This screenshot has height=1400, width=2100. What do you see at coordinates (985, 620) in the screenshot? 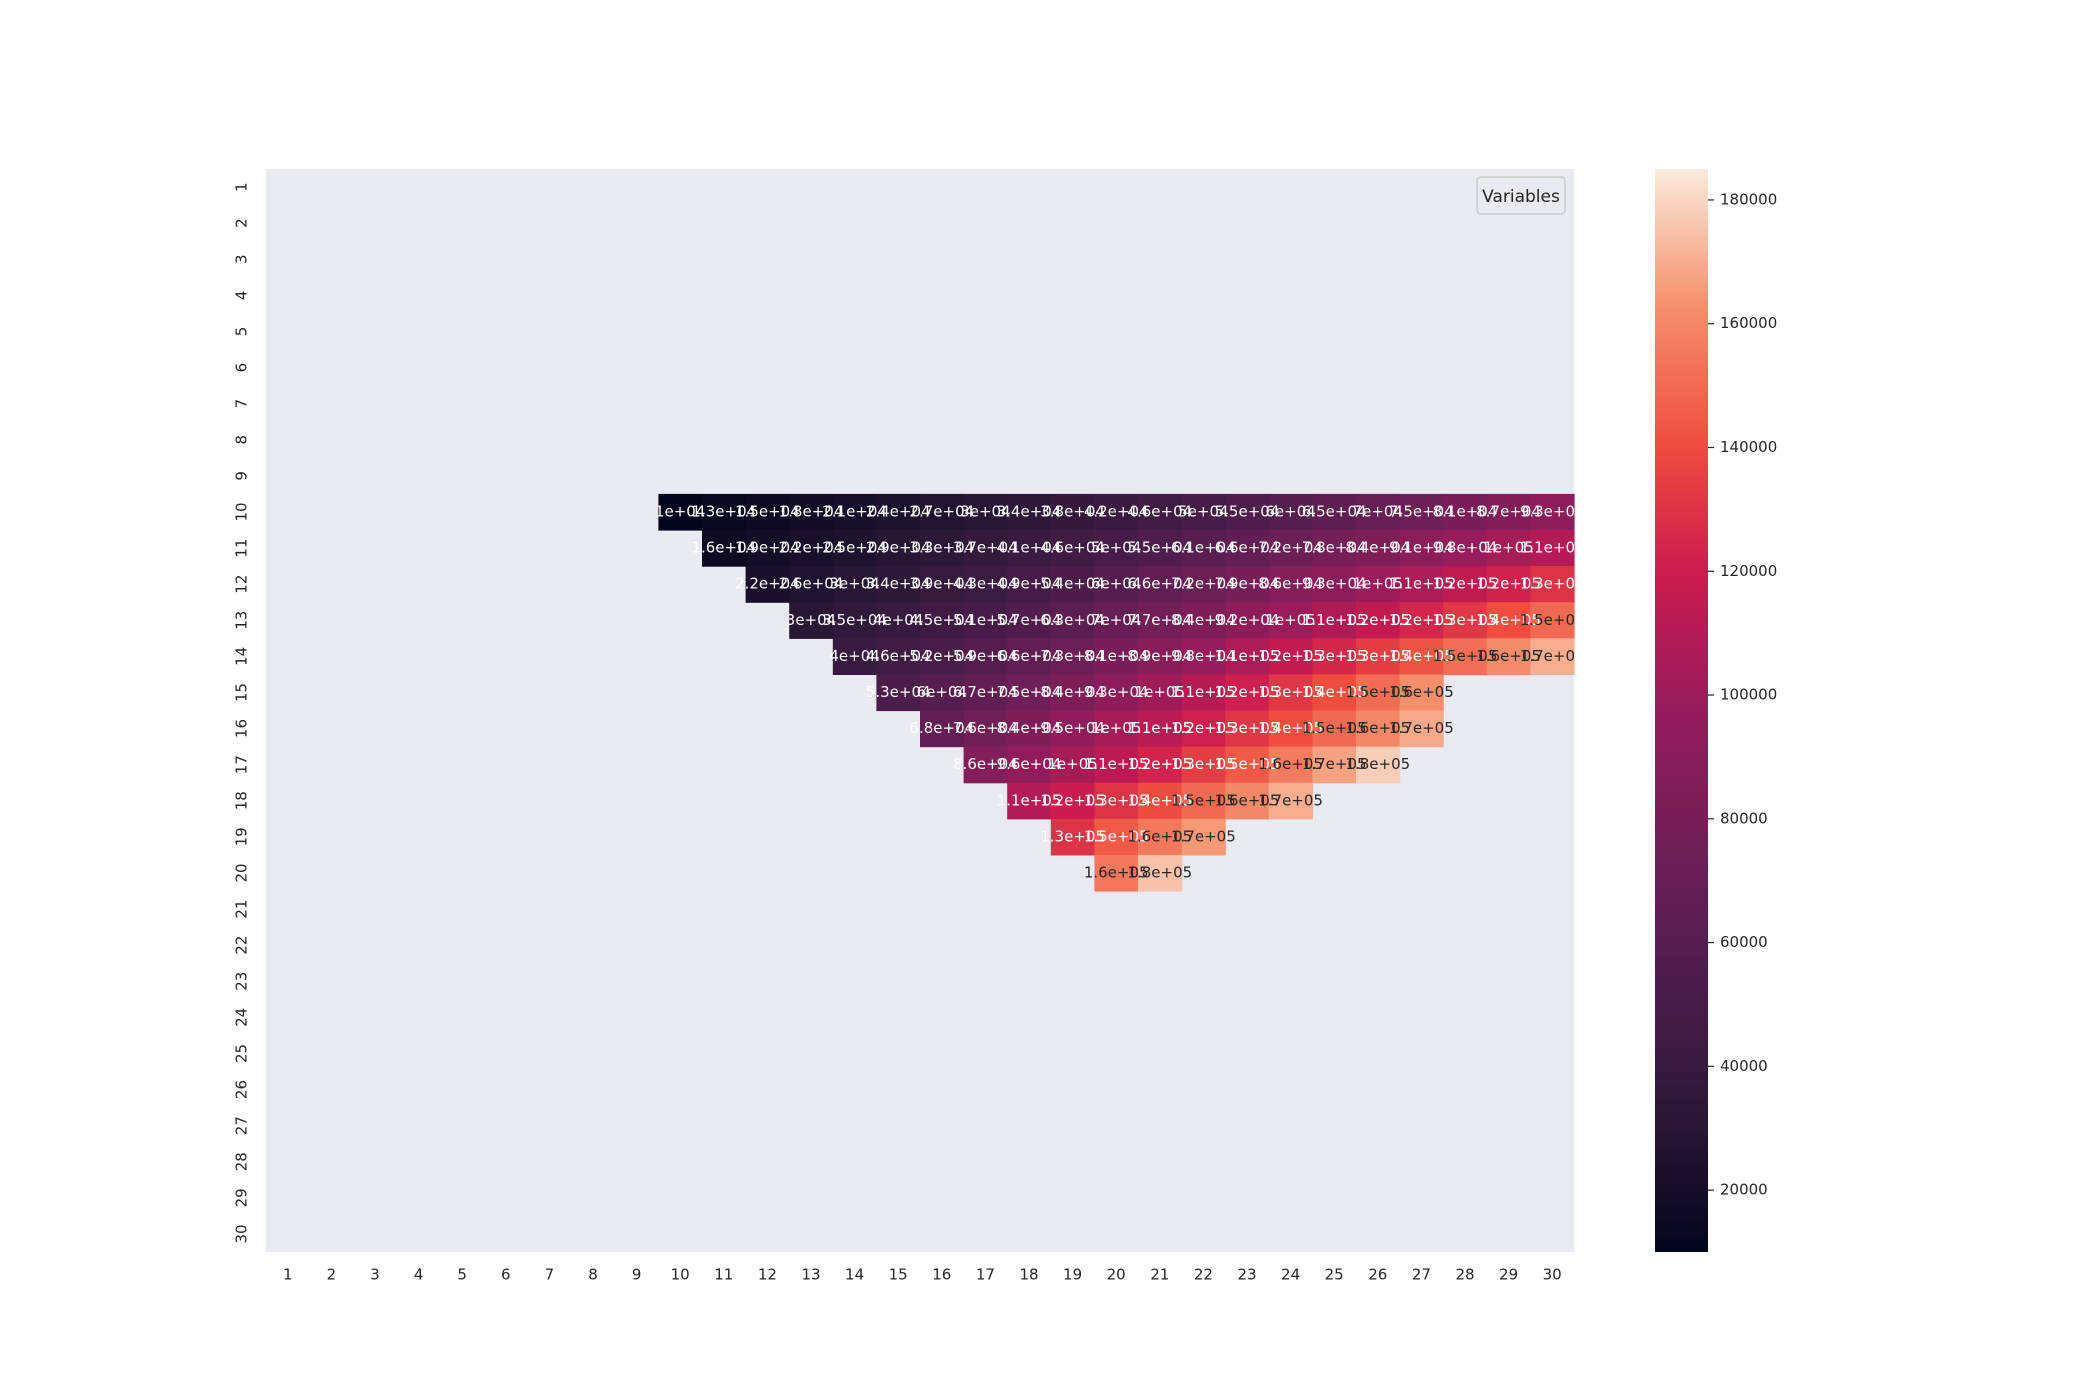
I see `cell-value-label: 5.1e+04` at bounding box center [985, 620].